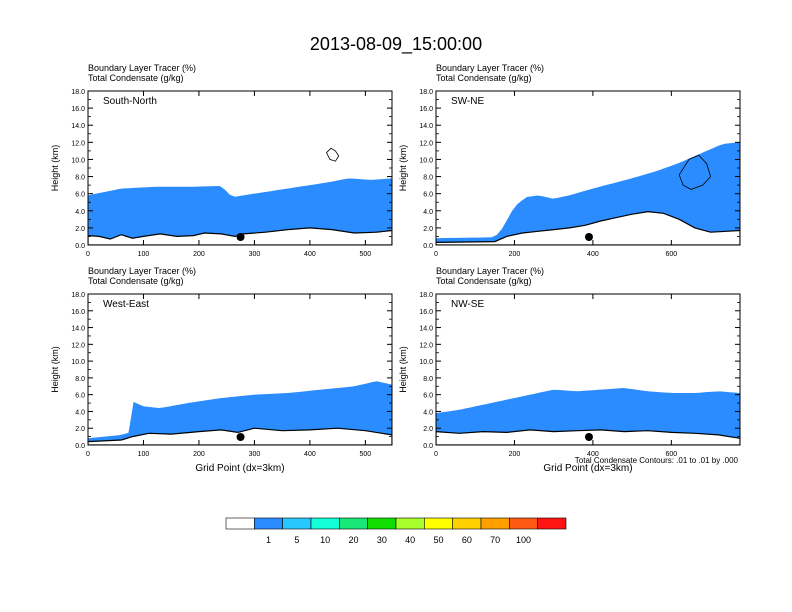  I want to click on colorbar-label: 70, so click(495, 540).